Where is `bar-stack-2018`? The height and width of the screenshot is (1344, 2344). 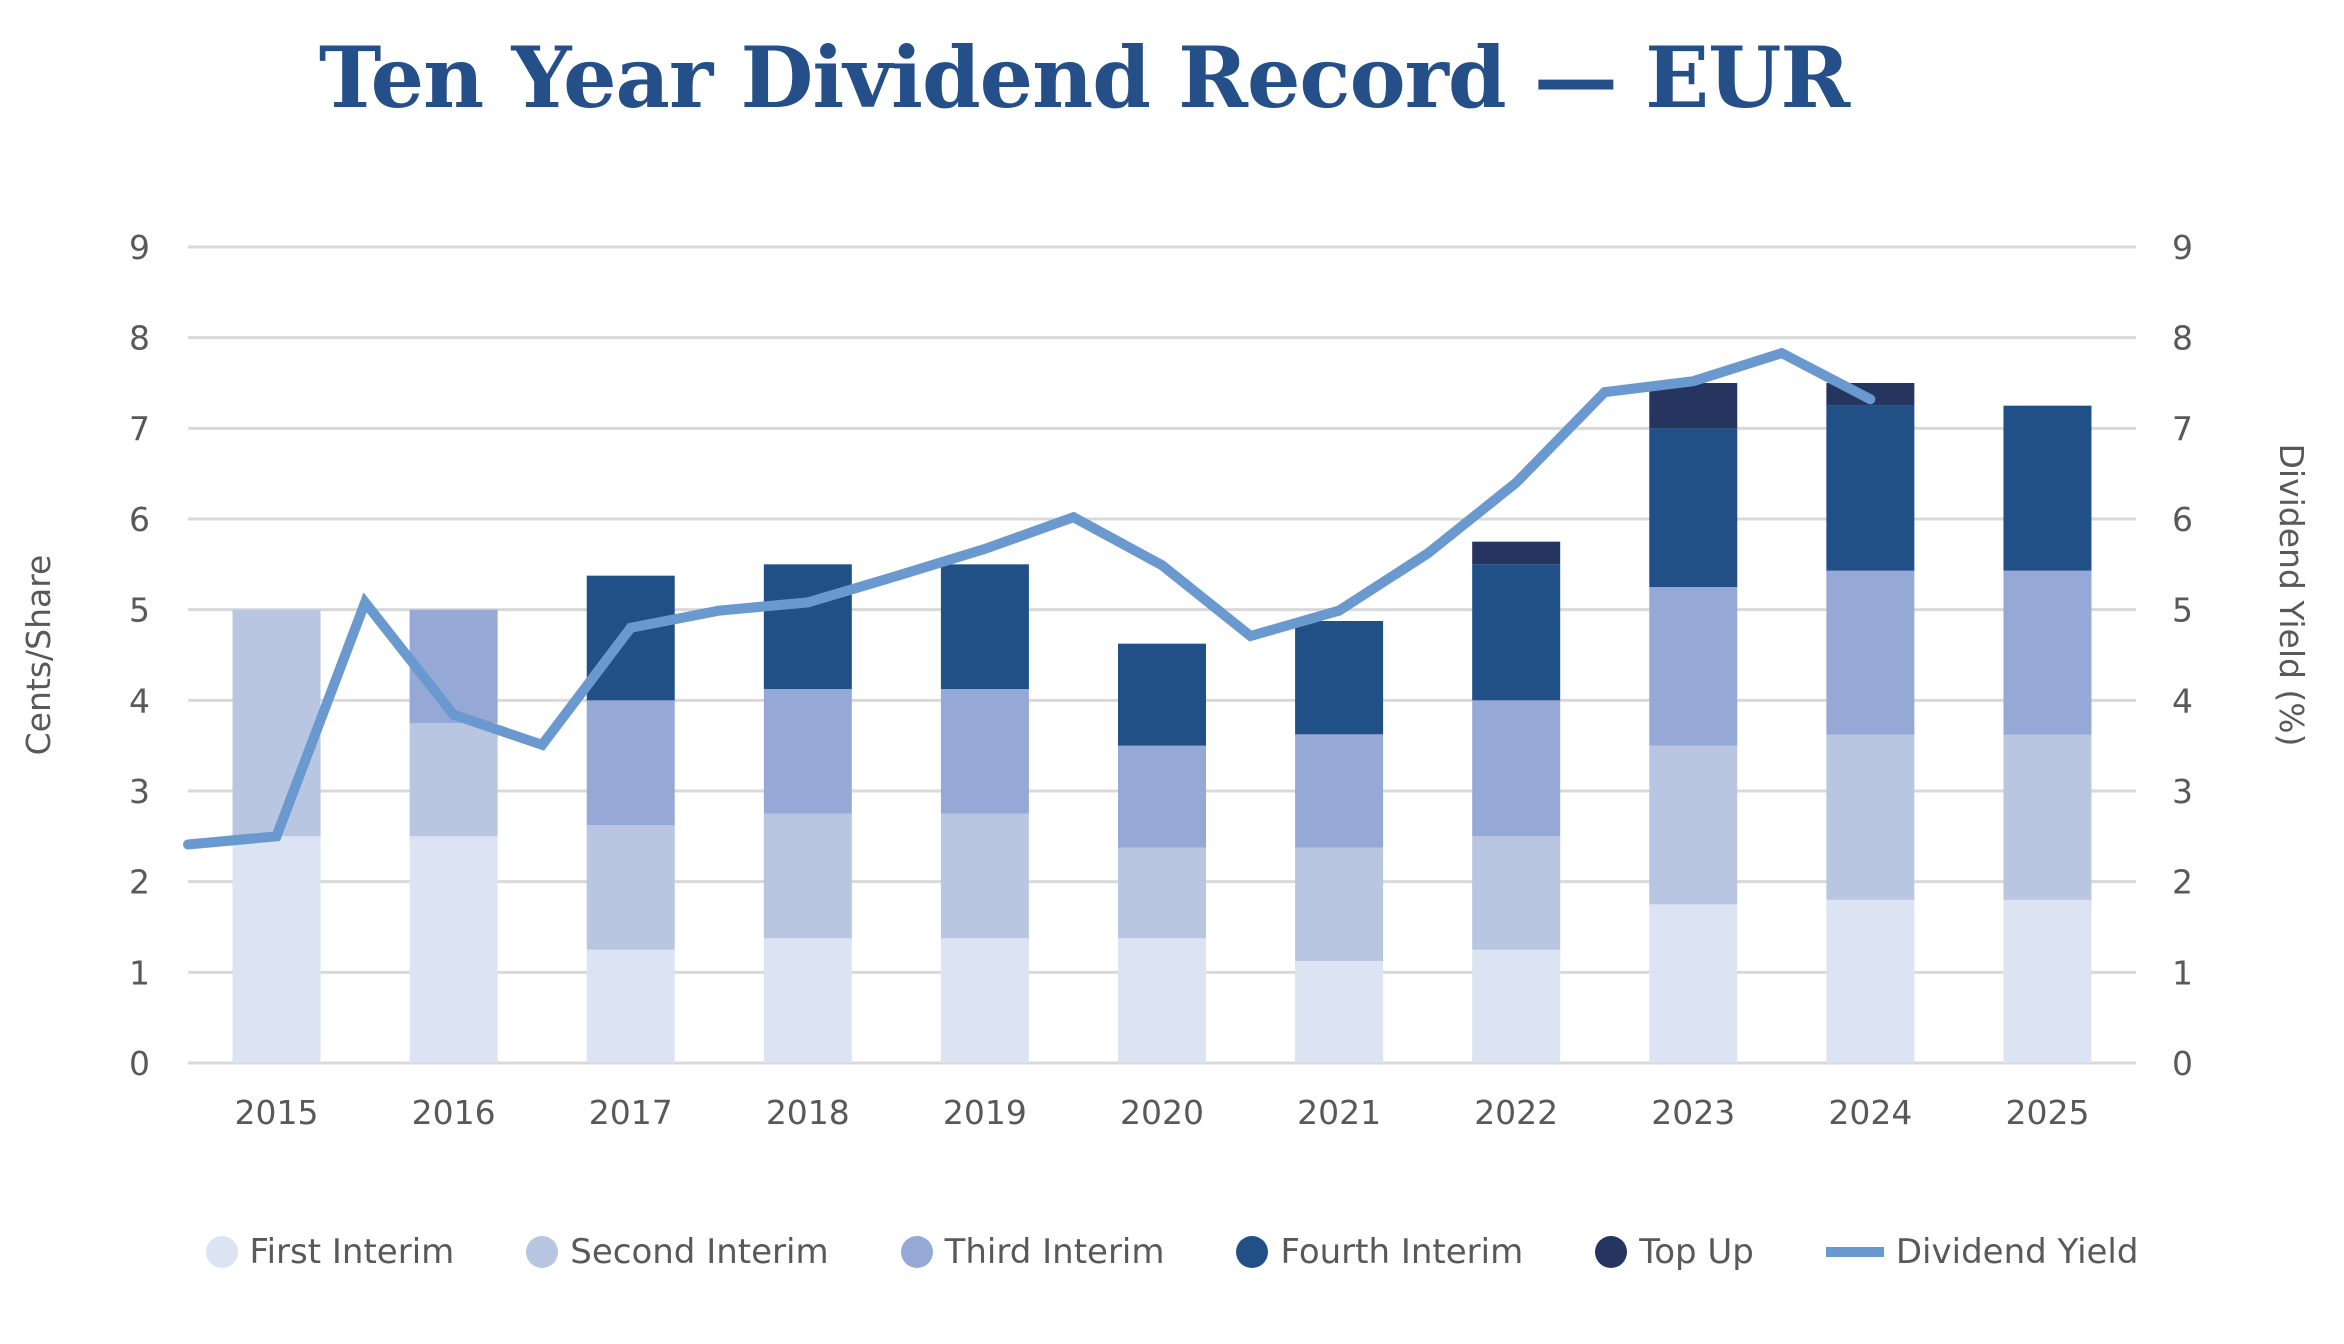
bar-stack-2018 is located at coordinates (807, 813).